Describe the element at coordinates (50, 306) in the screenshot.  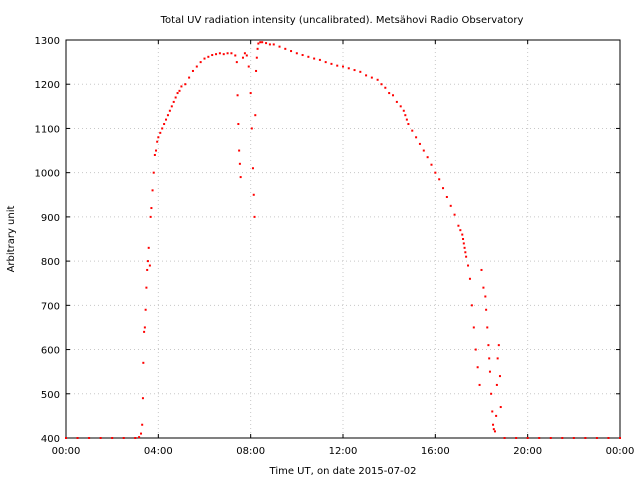
I see `y-tick-label: 700` at that location.